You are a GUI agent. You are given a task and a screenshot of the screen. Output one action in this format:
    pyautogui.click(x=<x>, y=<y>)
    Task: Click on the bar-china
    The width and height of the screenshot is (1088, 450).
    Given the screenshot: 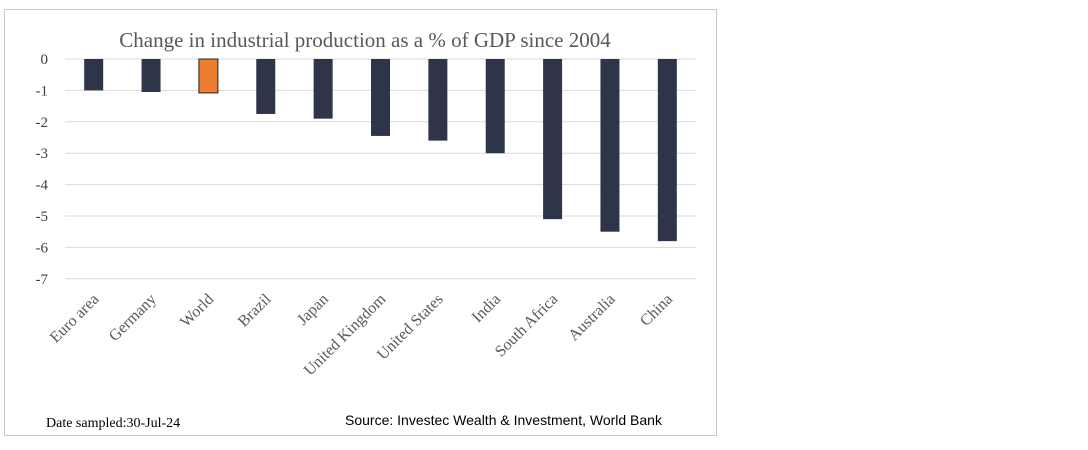 What is the action you would take?
    pyautogui.click(x=667, y=150)
    